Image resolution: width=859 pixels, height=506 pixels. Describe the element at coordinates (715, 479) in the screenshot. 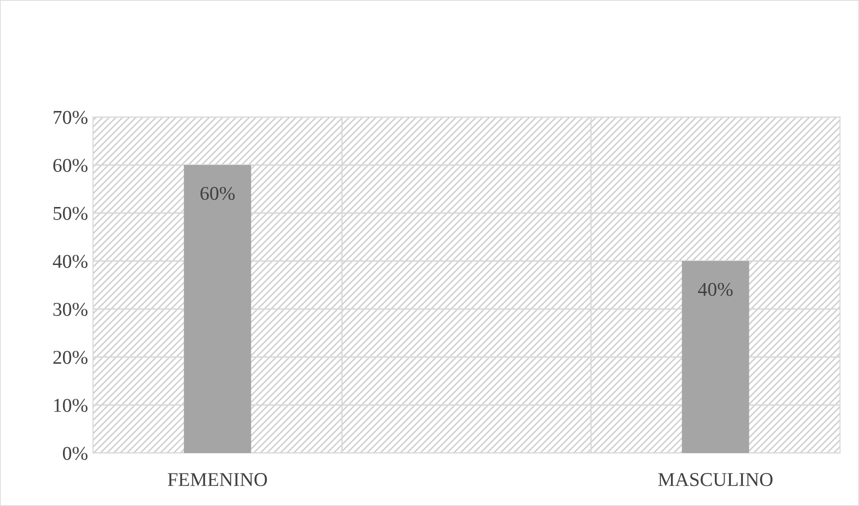

I see `x-tick-label: MASCULINO` at that location.